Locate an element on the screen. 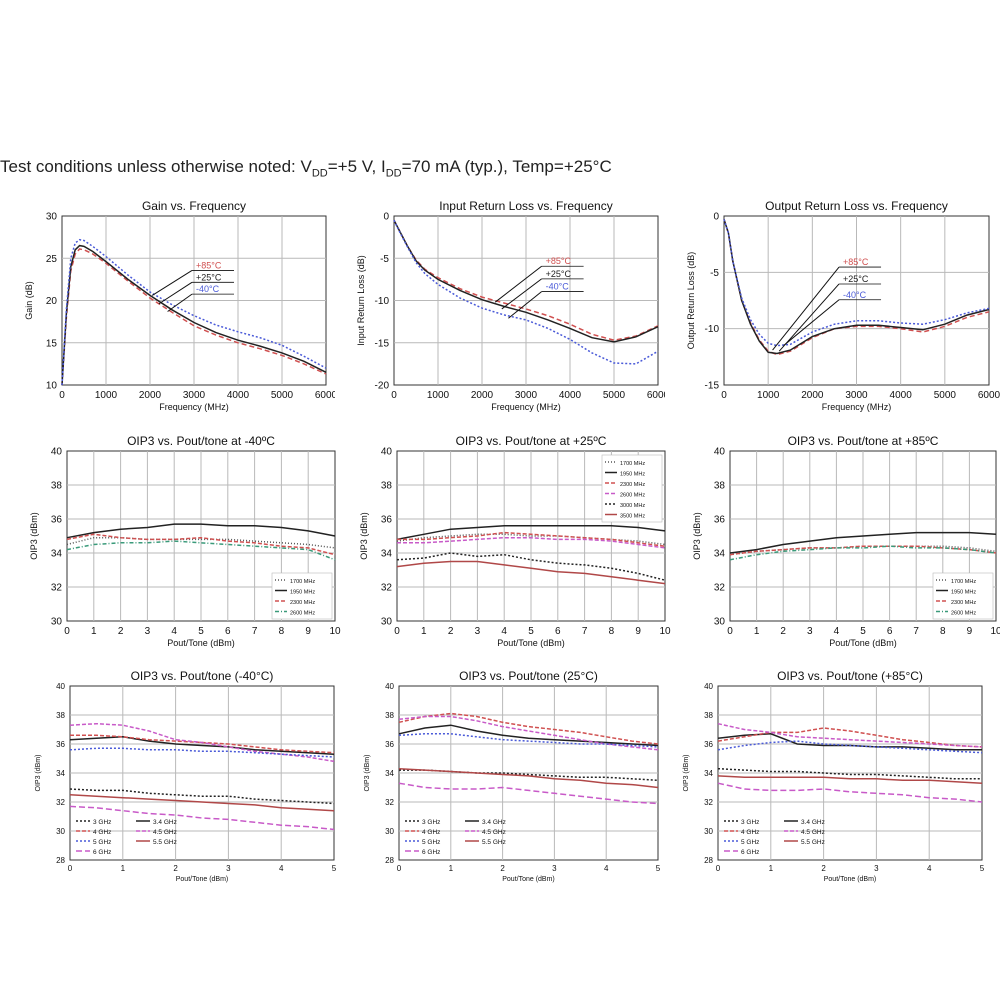 The image size is (1000, 1000). y-tick-label: 0 is located at coordinates (716, 217).